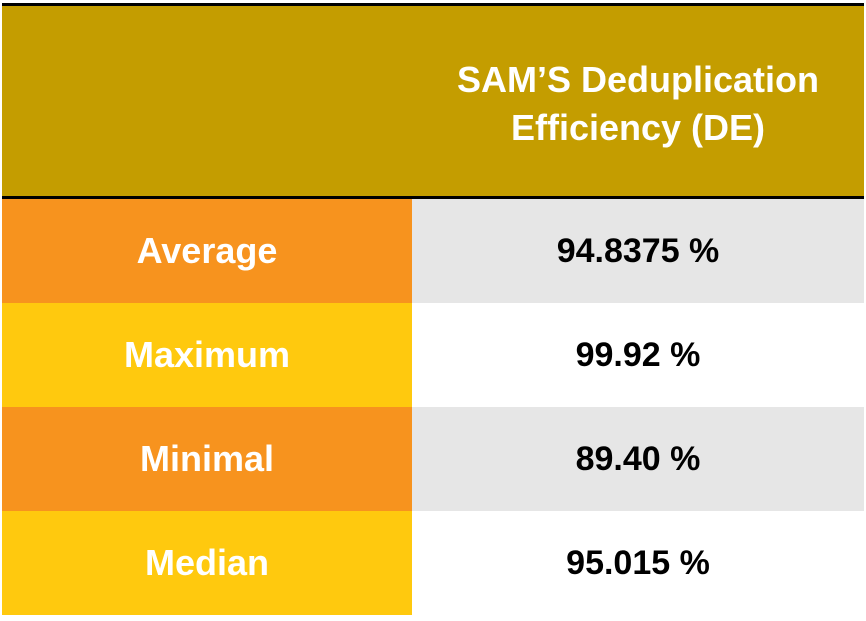  Describe the element at coordinates (207, 563) in the screenshot. I see `row-label-median: Median` at that location.